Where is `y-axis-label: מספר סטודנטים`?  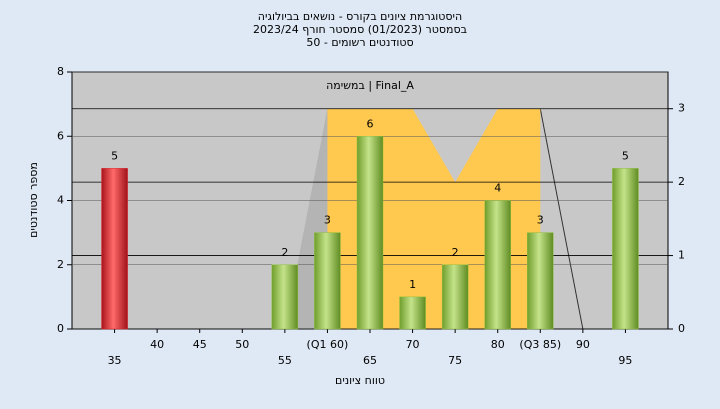
y-axis-label: מספר סטודנטים is located at coordinates (33, 200).